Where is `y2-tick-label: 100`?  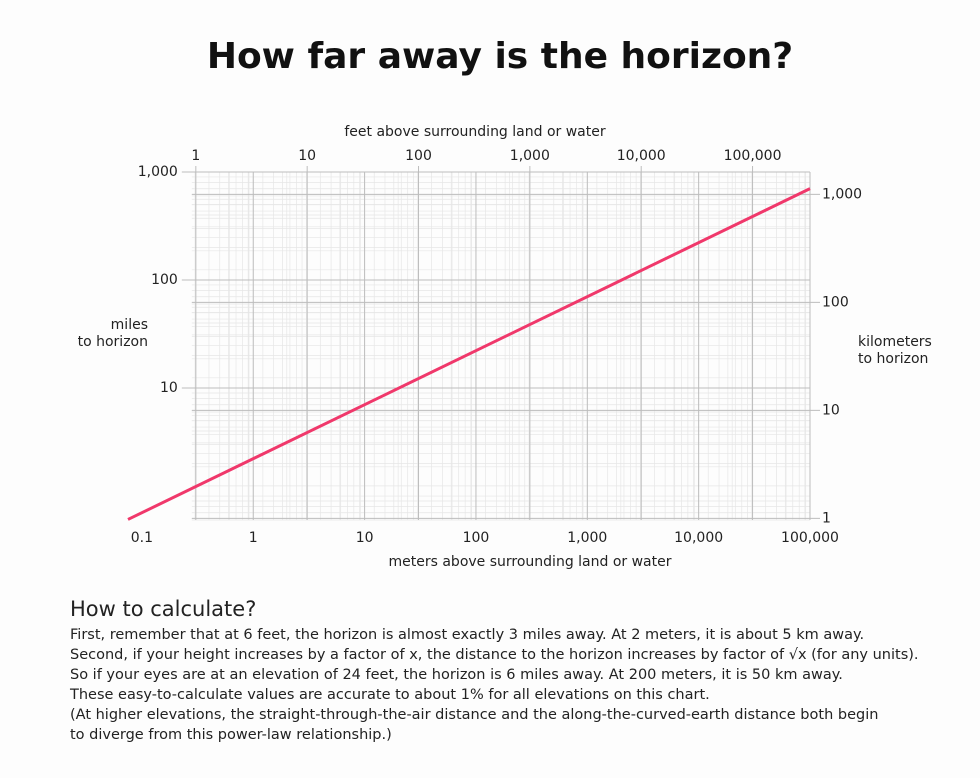
y2-tick-label: 100 is located at coordinates (835, 302).